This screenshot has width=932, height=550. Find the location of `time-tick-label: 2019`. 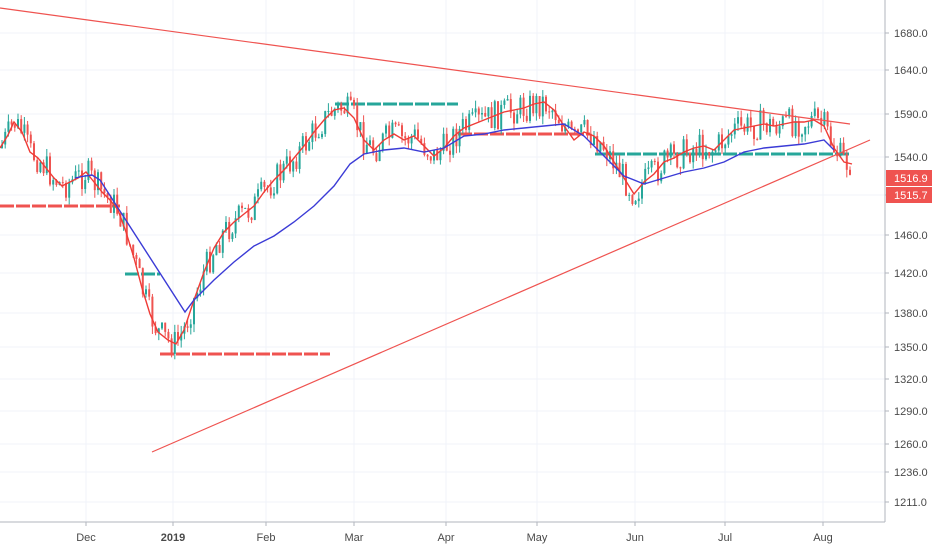

time-tick-label: 2019 is located at coordinates (173, 538).